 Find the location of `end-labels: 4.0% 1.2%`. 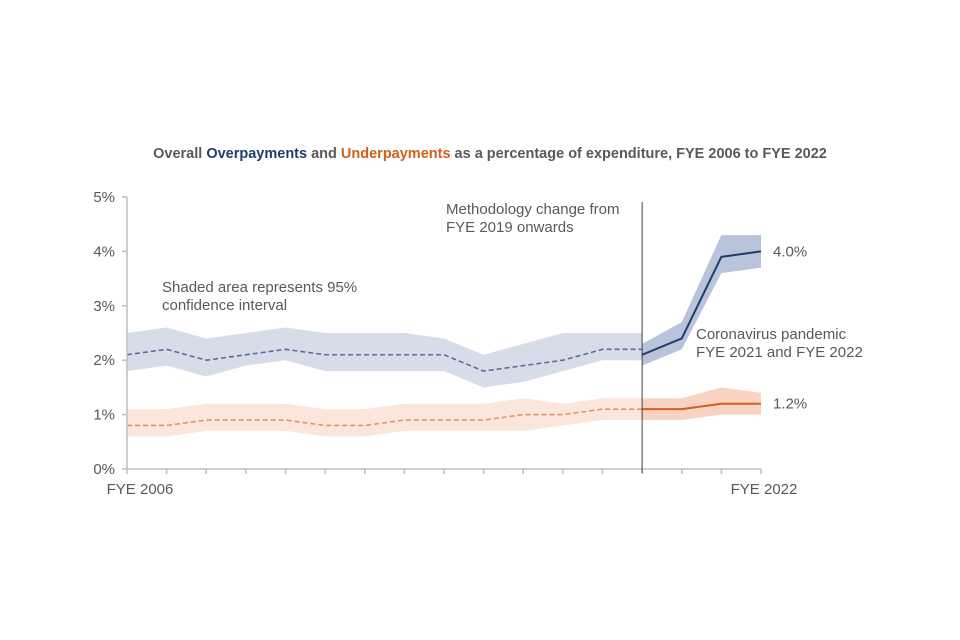

end-labels: 4.0% 1.2% is located at coordinates (790, 327).